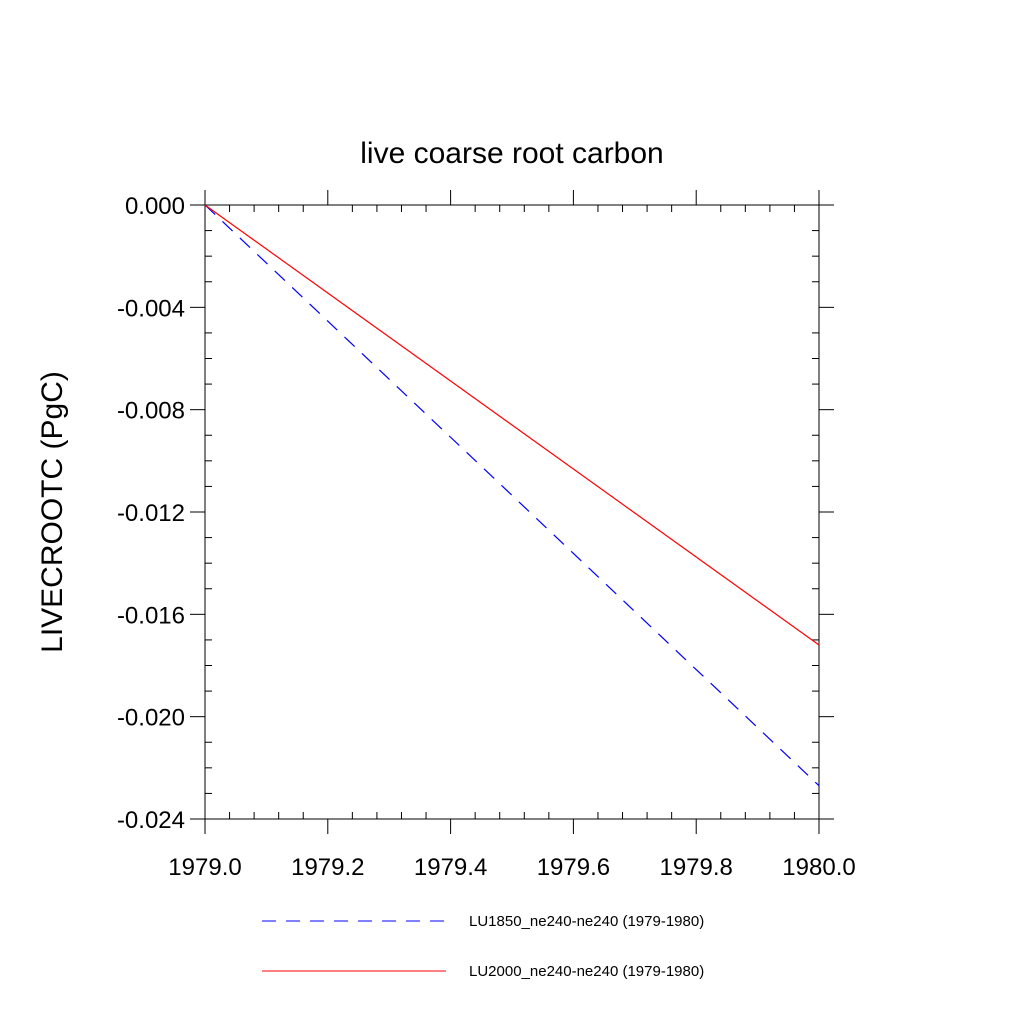 The height and width of the screenshot is (1024, 1024). What do you see at coordinates (151, 513) in the screenshot?
I see `y-tick-label: -0.012` at bounding box center [151, 513].